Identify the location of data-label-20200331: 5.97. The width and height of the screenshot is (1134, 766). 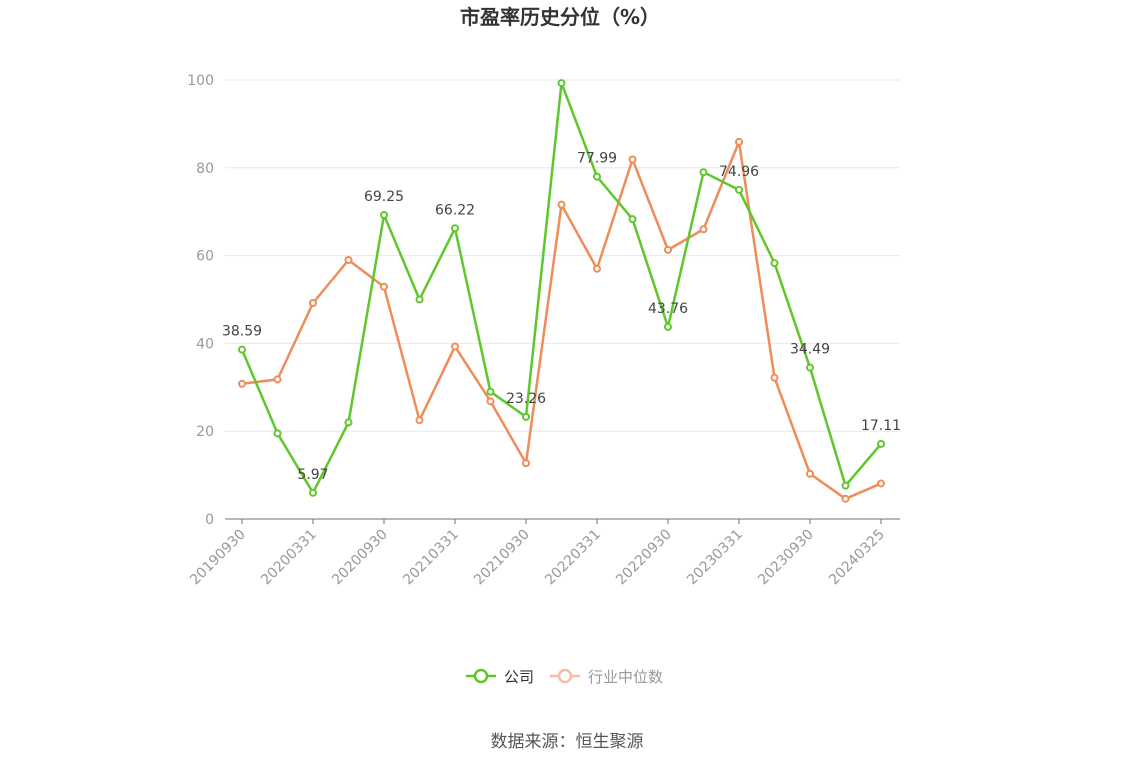
(312, 475).